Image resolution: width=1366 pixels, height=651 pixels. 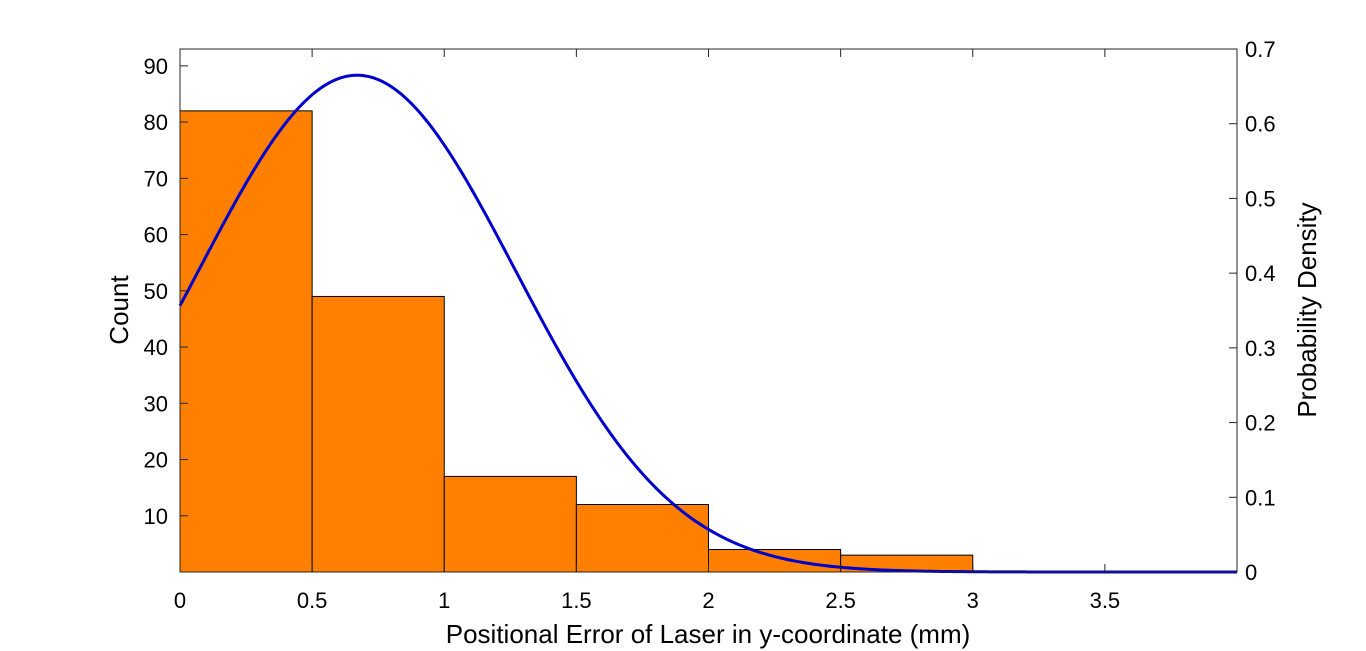 What do you see at coordinates (312, 600) in the screenshot?
I see `x-tick-label: 0.5` at bounding box center [312, 600].